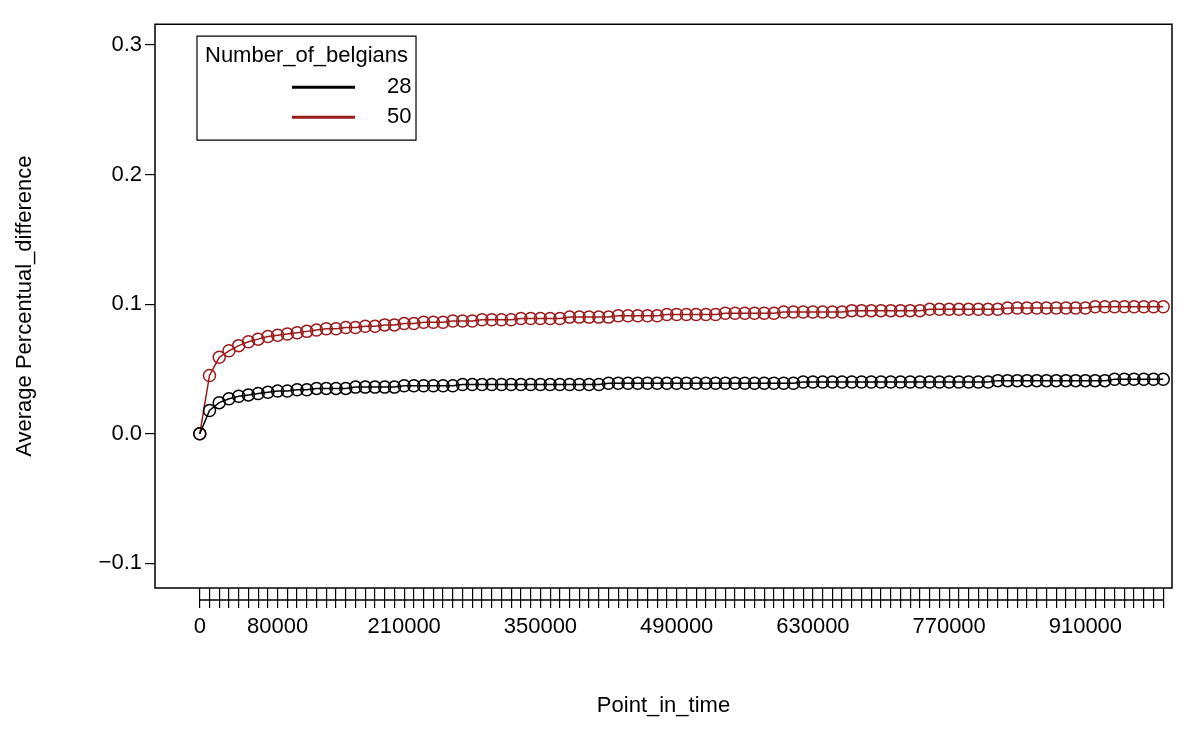  What do you see at coordinates (126, 43) in the screenshot?
I see `y-tick-label: 0.3` at bounding box center [126, 43].